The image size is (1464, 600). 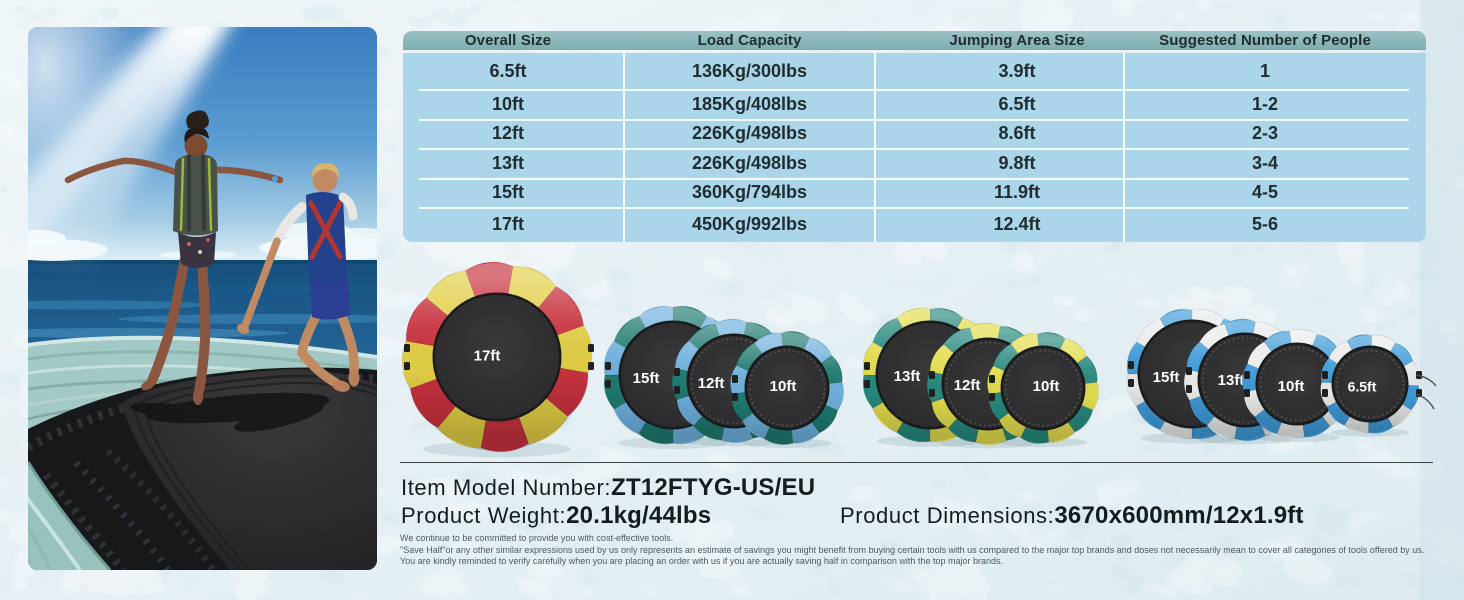 I want to click on svg-text: 17ft, so click(x=487, y=356).